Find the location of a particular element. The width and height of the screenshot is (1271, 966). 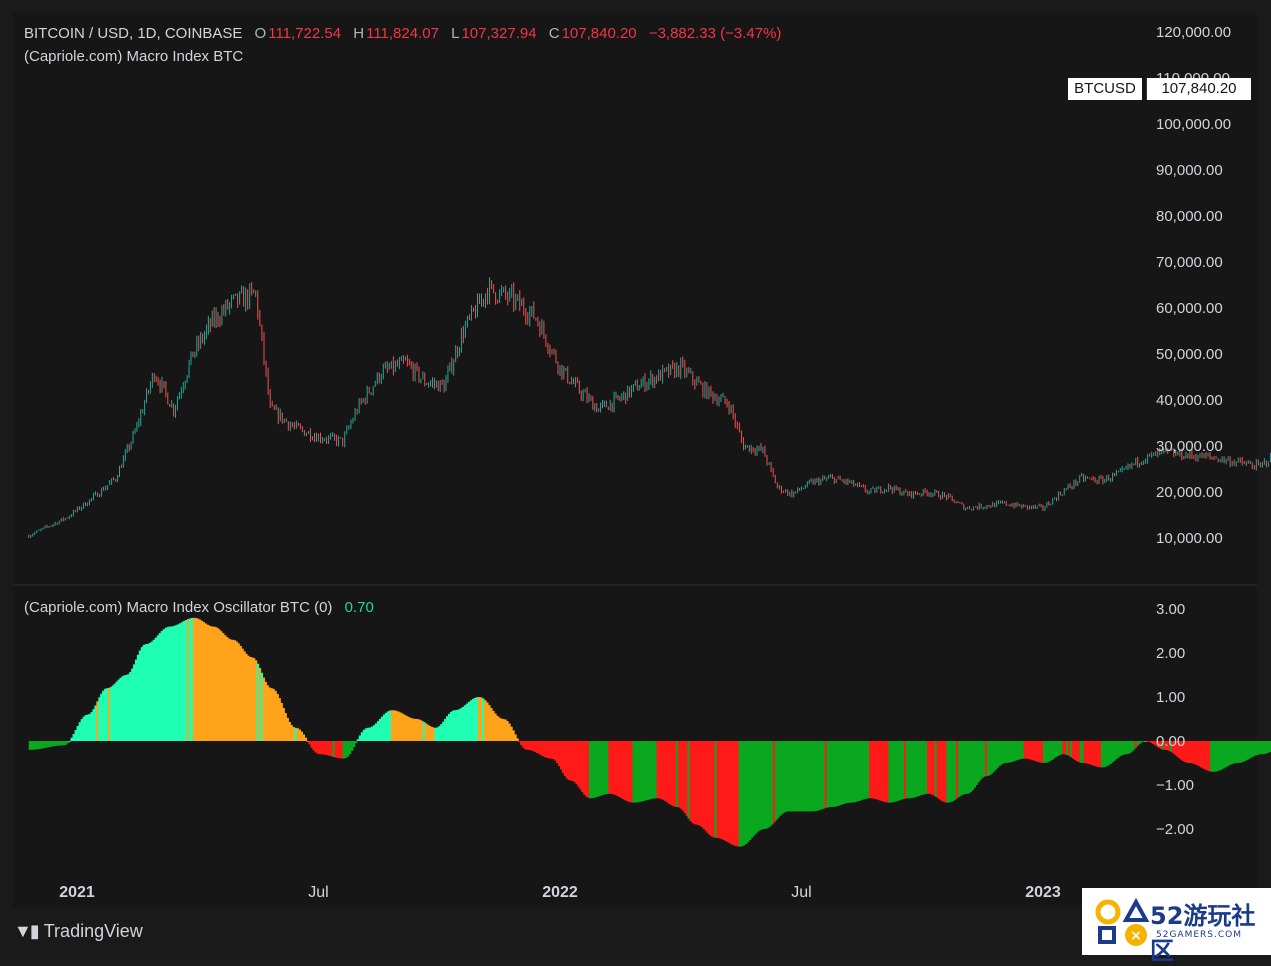

price-tick-label: 10,000.00 is located at coordinates (1189, 538).